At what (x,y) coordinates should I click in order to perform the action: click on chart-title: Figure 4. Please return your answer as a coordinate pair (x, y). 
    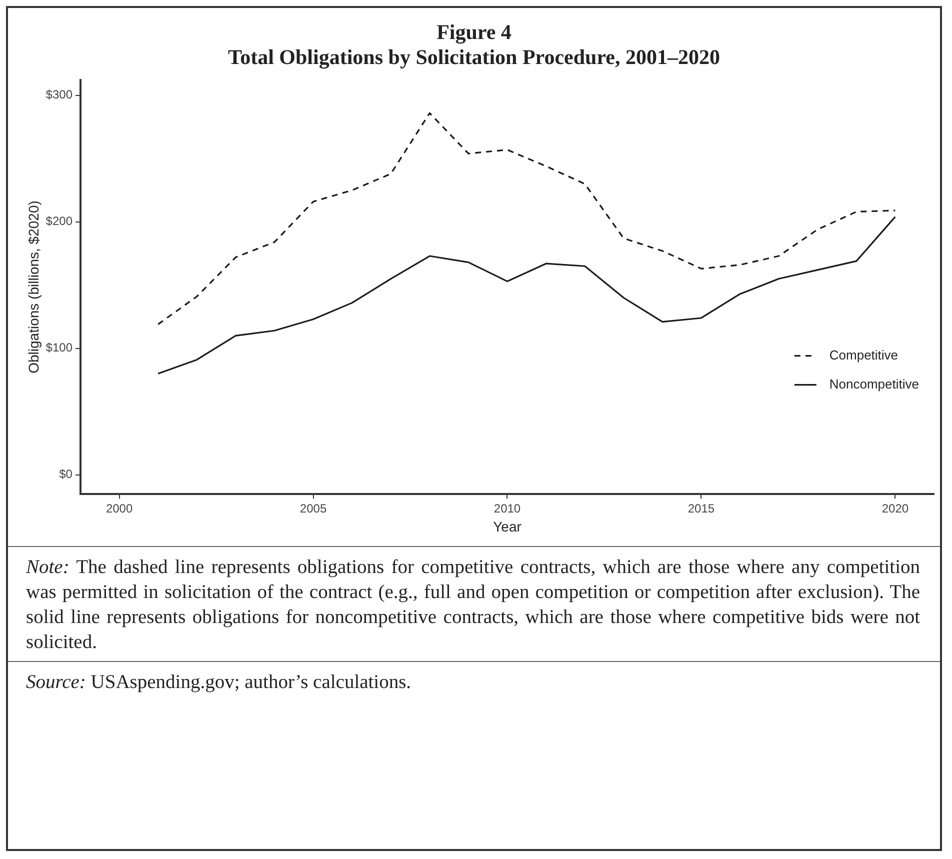
    Looking at the image, I should click on (474, 32).